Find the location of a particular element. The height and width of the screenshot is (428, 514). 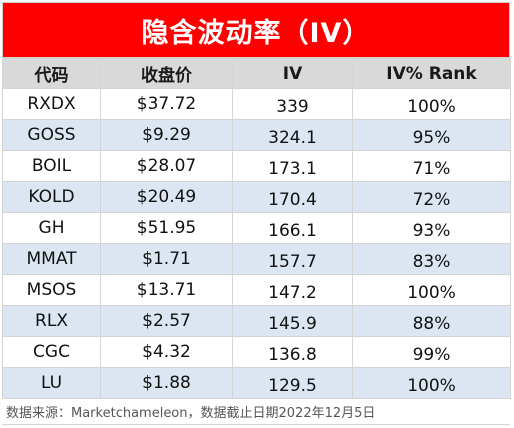

table-row: CGC $4.32 136.8 99% is located at coordinates (256, 352).